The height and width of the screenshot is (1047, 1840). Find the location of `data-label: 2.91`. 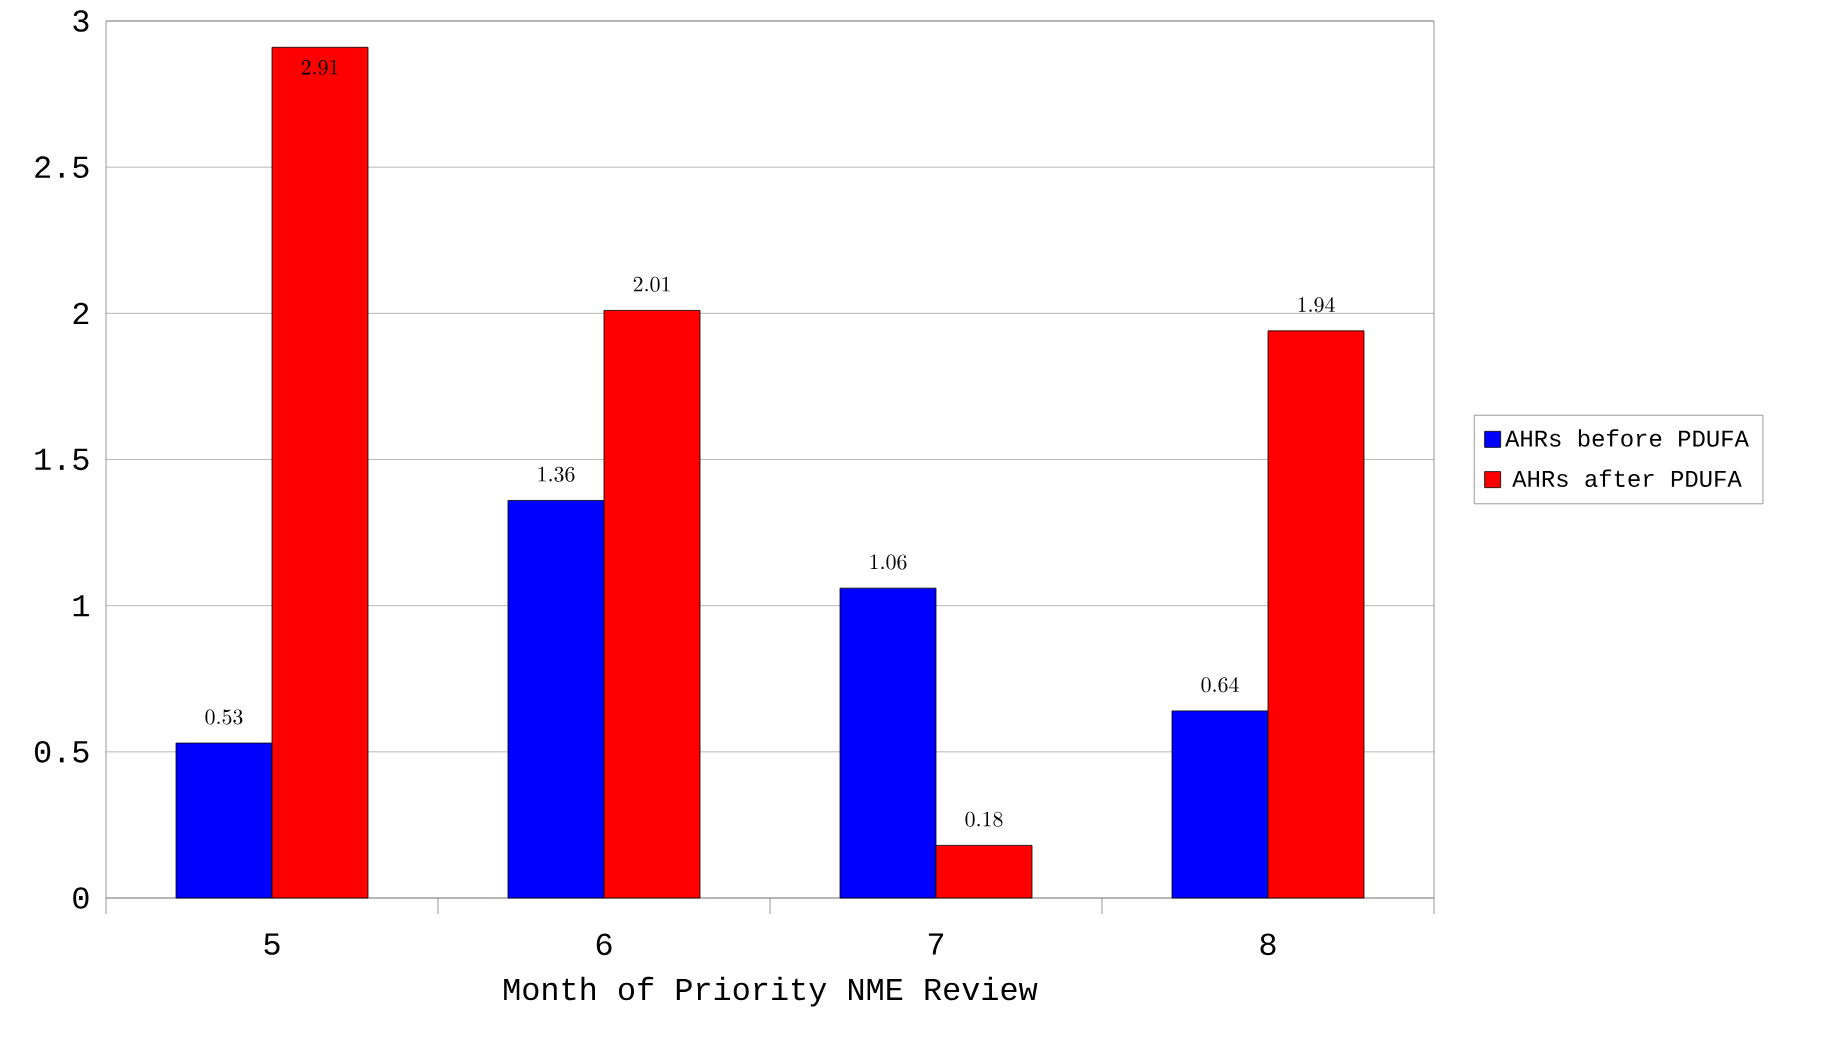

data-label: 2.91 is located at coordinates (319, 67).